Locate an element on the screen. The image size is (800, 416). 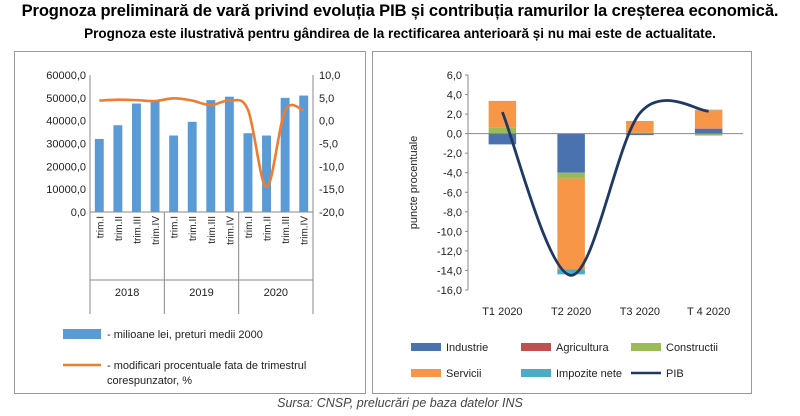
category-label: T3 2020 is located at coordinates (640, 312).